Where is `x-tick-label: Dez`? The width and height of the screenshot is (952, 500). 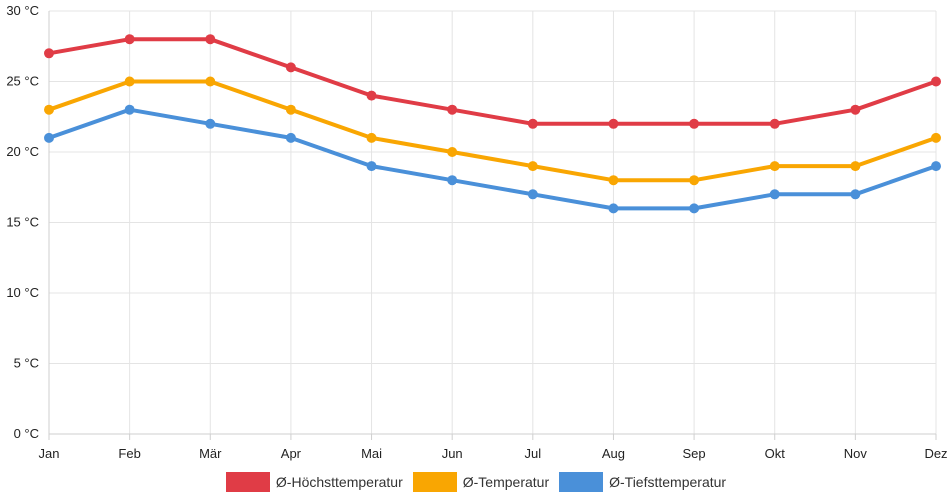 x-tick-label: Dez is located at coordinates (935, 453).